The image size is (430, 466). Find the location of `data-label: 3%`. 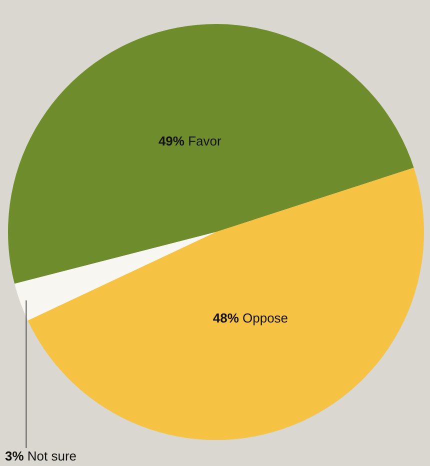

data-label: 3% is located at coordinates (14, 456).